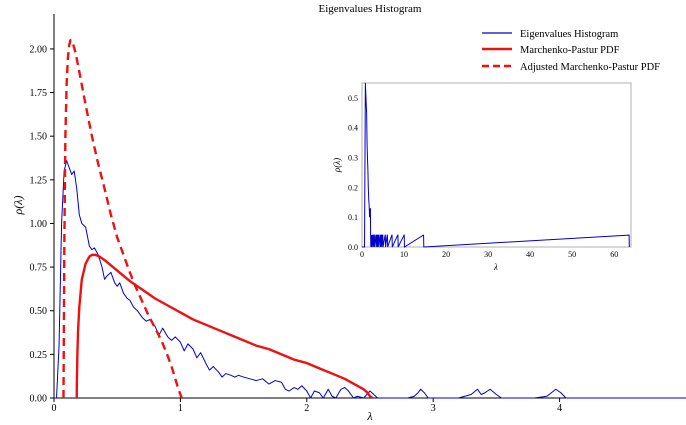 The image size is (686, 425). What do you see at coordinates (569, 34) in the screenshot?
I see `legend-label-histogram: Eigenvalues Histogram` at bounding box center [569, 34].